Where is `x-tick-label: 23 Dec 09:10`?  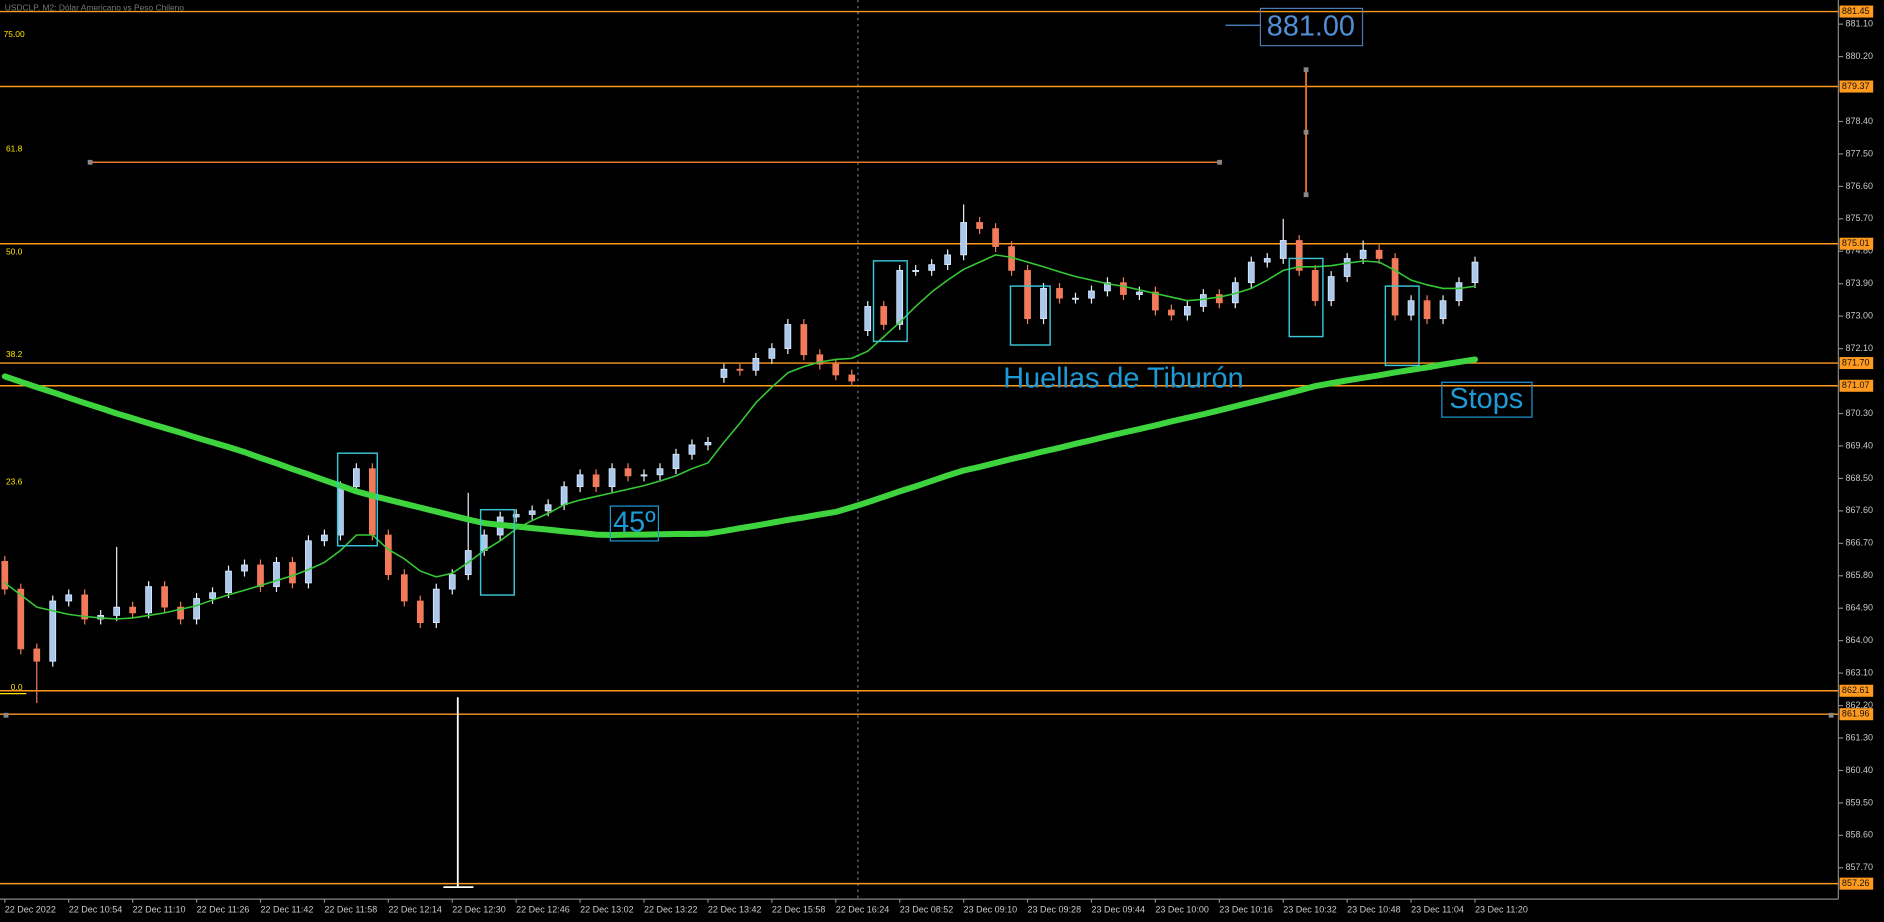
x-tick-label: 23 Dec 09:10 is located at coordinates (991, 909).